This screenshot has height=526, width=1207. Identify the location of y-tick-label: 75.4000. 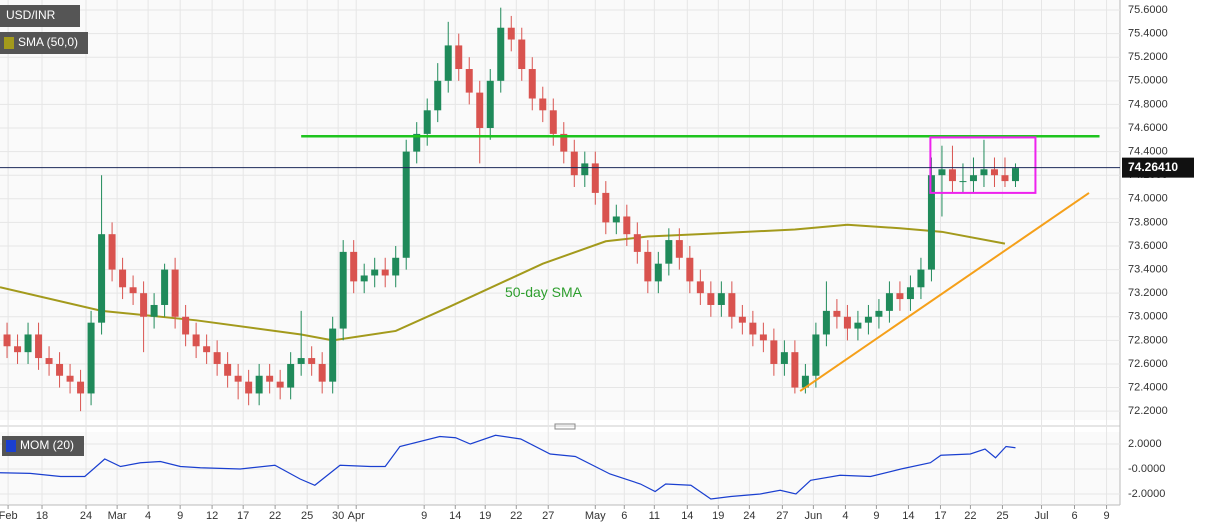
(1148, 34).